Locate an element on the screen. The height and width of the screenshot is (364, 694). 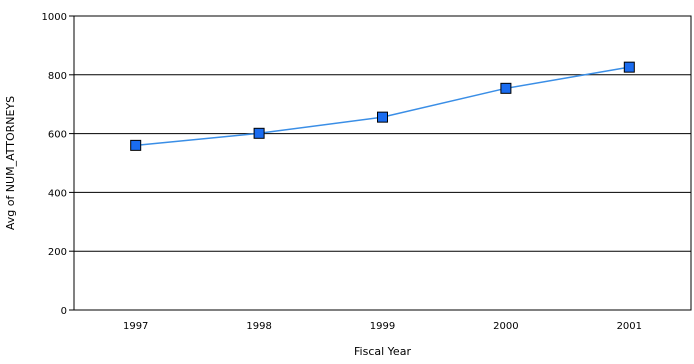
data-point-1997 is located at coordinates (136, 145).